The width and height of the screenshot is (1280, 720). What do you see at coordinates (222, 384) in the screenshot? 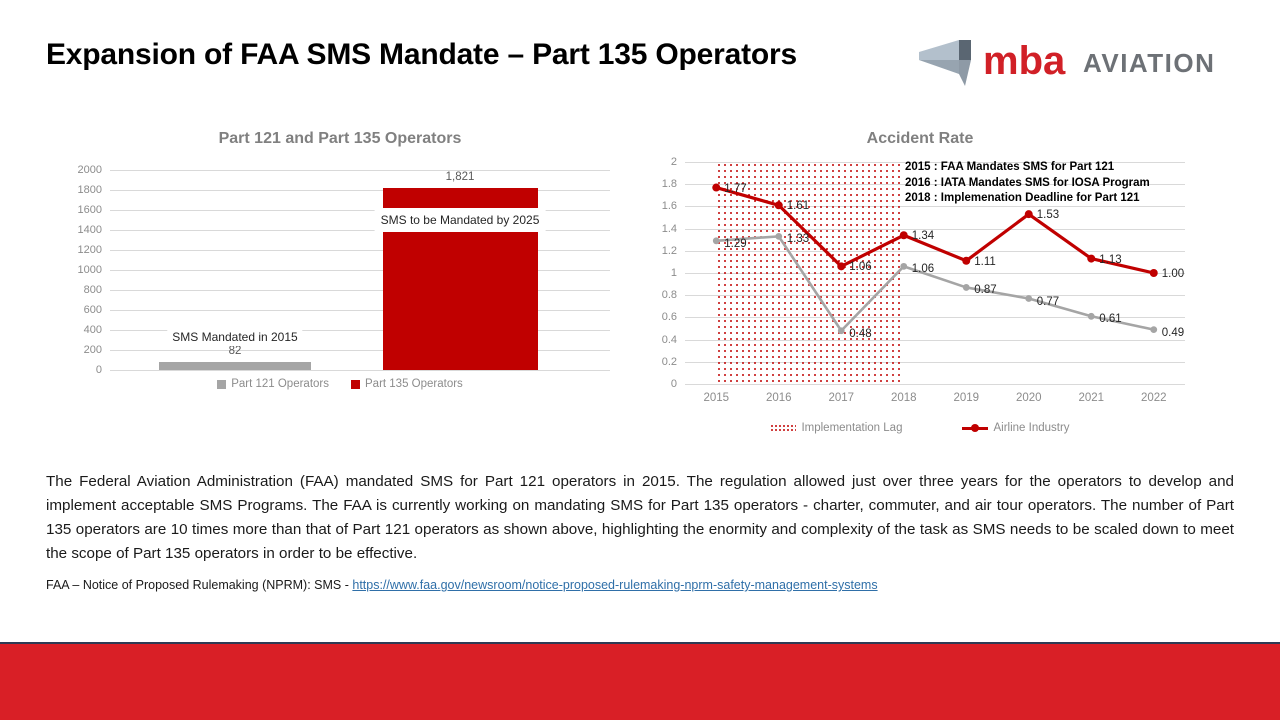
I see `legend-swatch-icon` at bounding box center [222, 384].